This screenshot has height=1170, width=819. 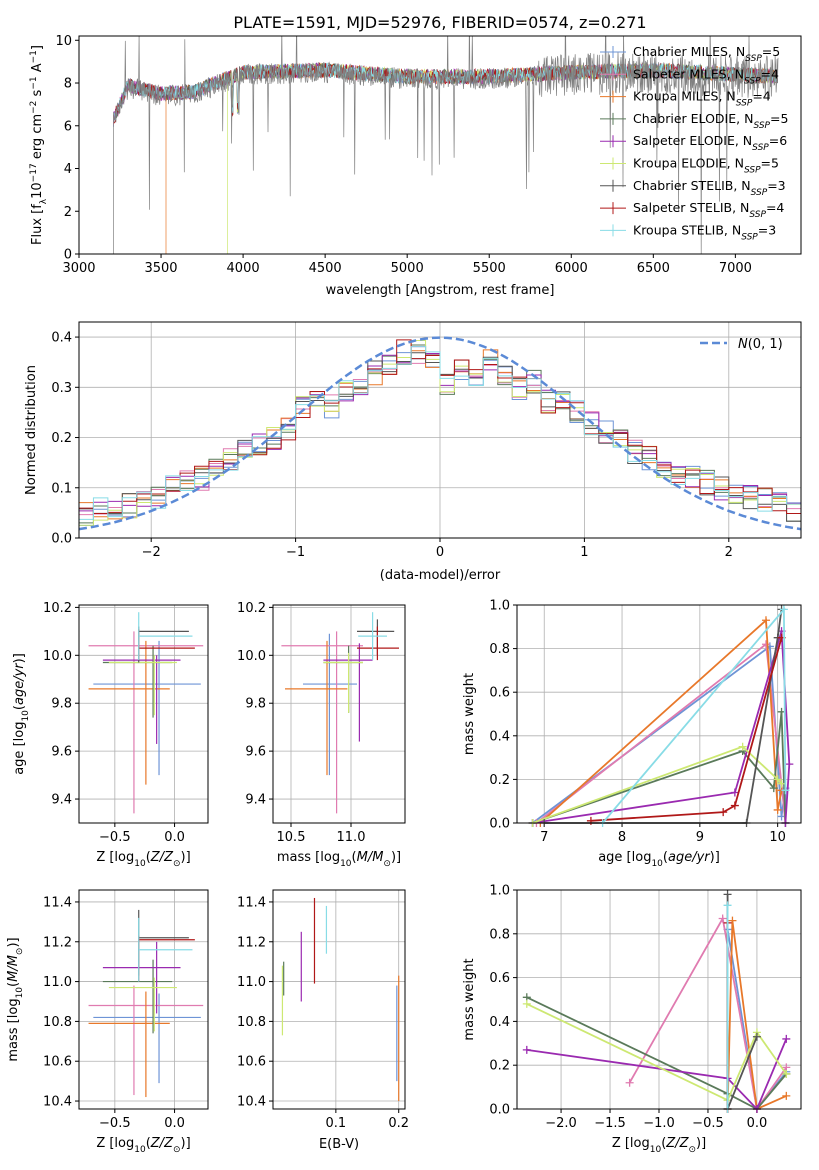 What do you see at coordinates (756, 1036) in the screenshot?
I see `weight-marker-chabrier_stelib` at bounding box center [756, 1036].